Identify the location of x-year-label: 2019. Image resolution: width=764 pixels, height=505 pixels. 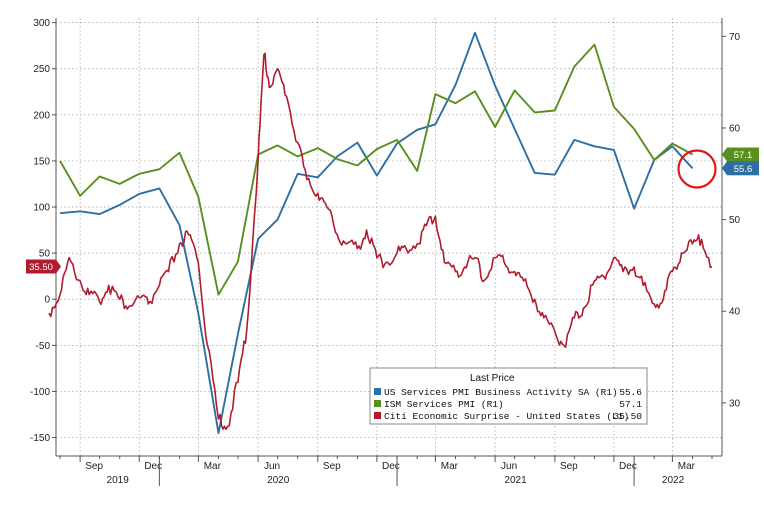
(118, 480).